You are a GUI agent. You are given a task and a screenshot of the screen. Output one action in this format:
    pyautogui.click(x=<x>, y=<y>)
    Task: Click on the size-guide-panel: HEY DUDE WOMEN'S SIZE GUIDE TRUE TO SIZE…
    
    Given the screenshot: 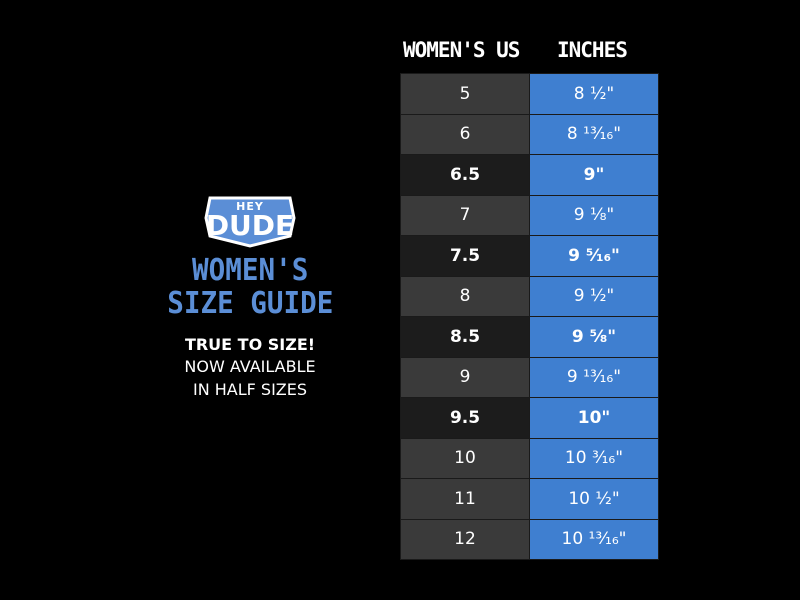 What is the action you would take?
    pyautogui.click(x=250, y=294)
    